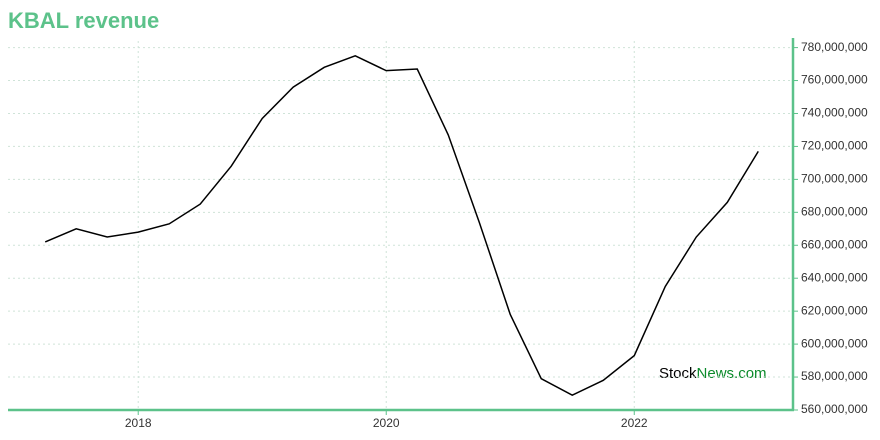 The image size is (880, 440). Describe the element at coordinates (732, 373) in the screenshot. I see `watermark-part: News.com` at that location.